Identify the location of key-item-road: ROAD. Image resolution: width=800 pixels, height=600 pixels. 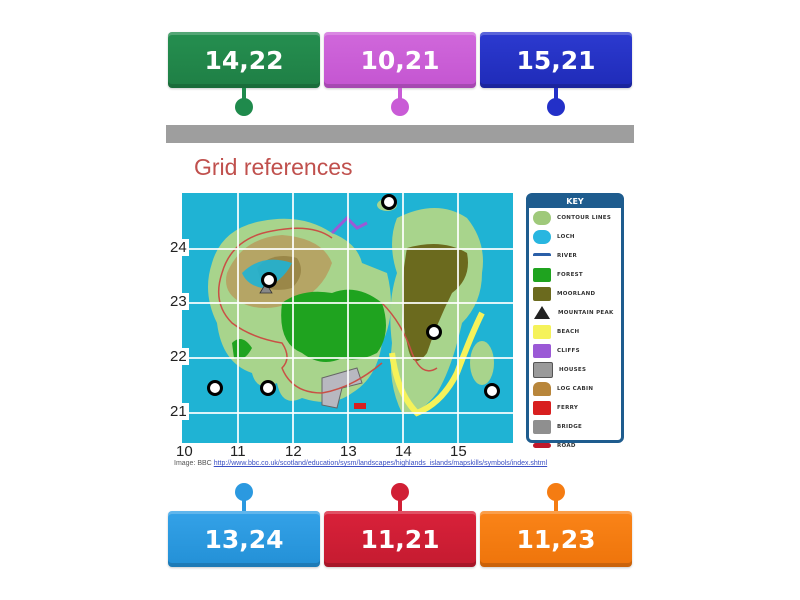
(575, 445).